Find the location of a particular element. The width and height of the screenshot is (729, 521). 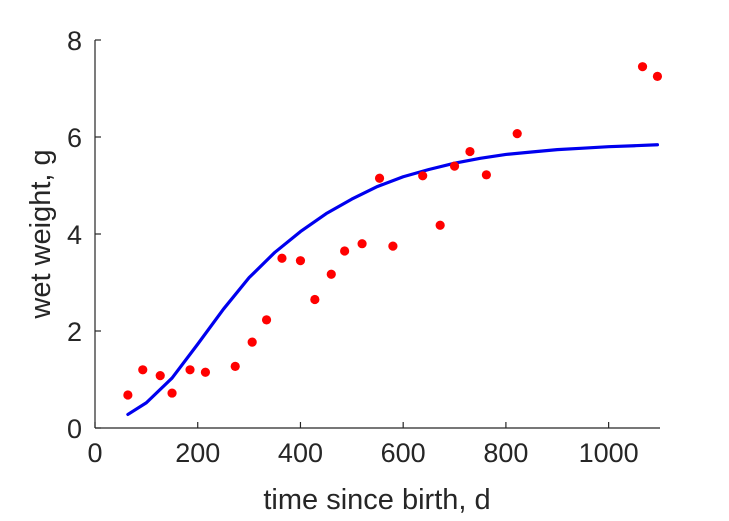

y-tick-label: 0 is located at coordinates (74, 429).